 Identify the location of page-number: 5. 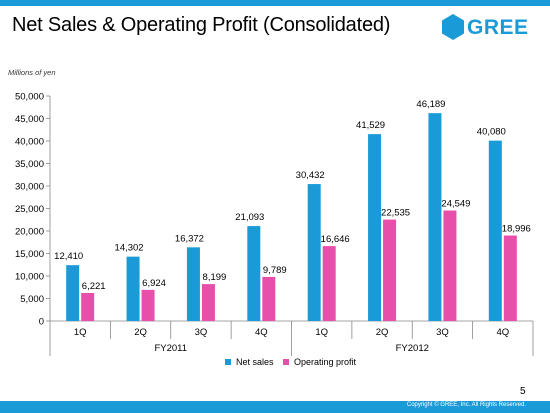
(523, 391).